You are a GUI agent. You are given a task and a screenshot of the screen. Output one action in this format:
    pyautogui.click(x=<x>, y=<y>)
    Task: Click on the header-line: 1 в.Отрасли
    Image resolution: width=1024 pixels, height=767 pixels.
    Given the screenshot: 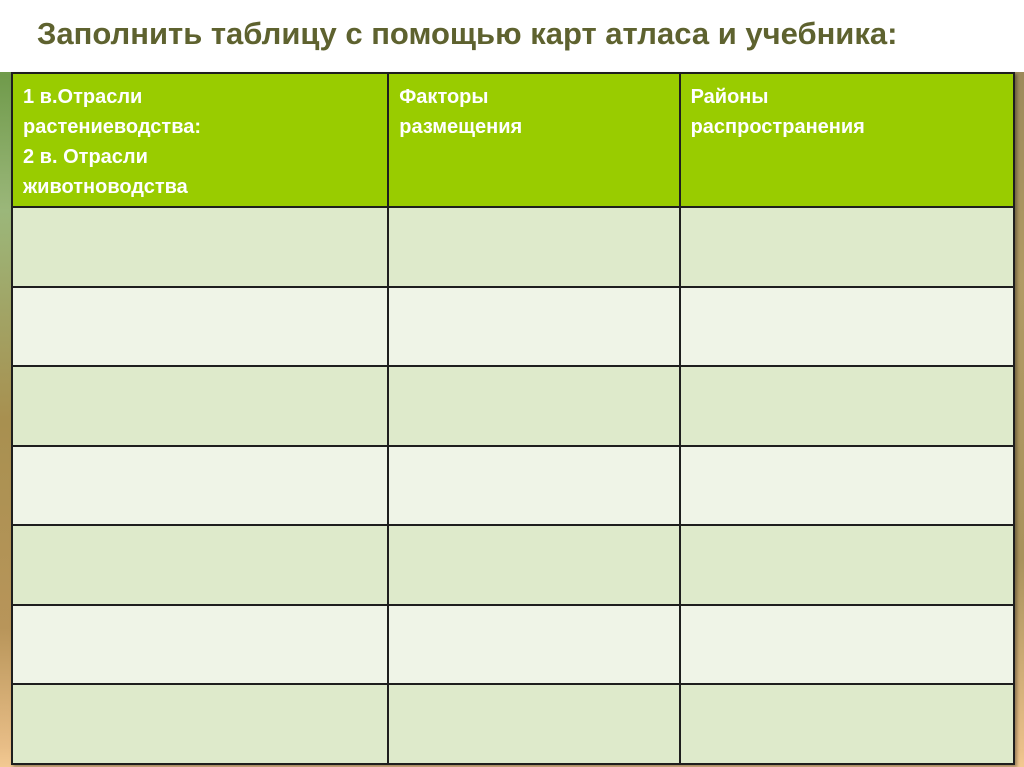 What is the action you would take?
    pyautogui.click(x=83, y=97)
    